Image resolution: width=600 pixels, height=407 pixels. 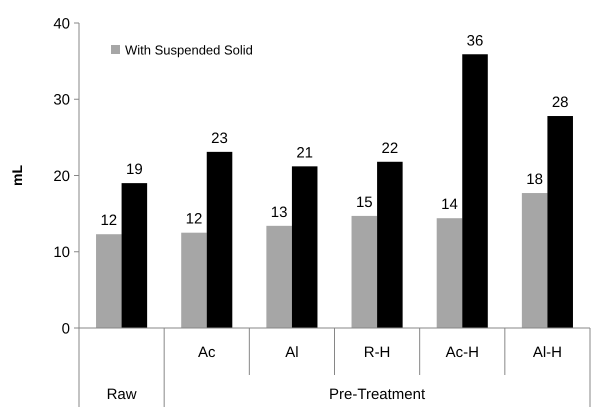 What do you see at coordinates (61, 23) in the screenshot?
I see `y-tick-label: 40` at bounding box center [61, 23].